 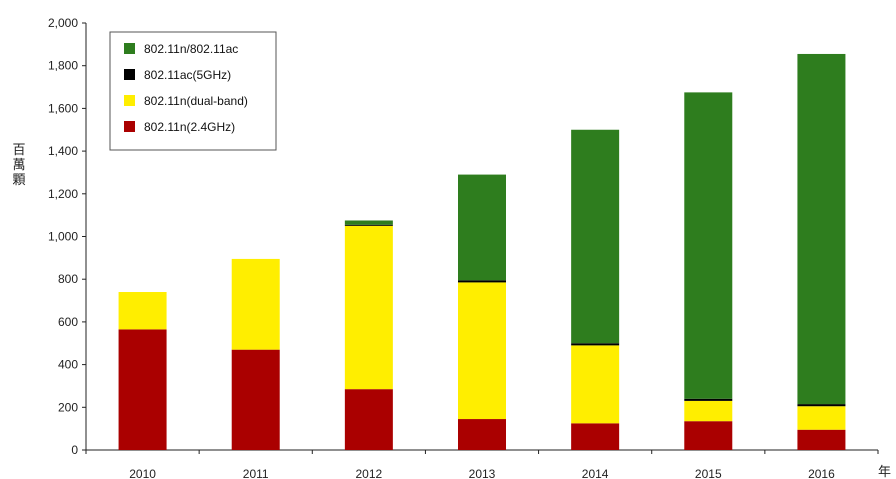 What do you see at coordinates (196, 101) in the screenshot?
I see `legend-label: 802.11n(dual-band)` at bounding box center [196, 101].